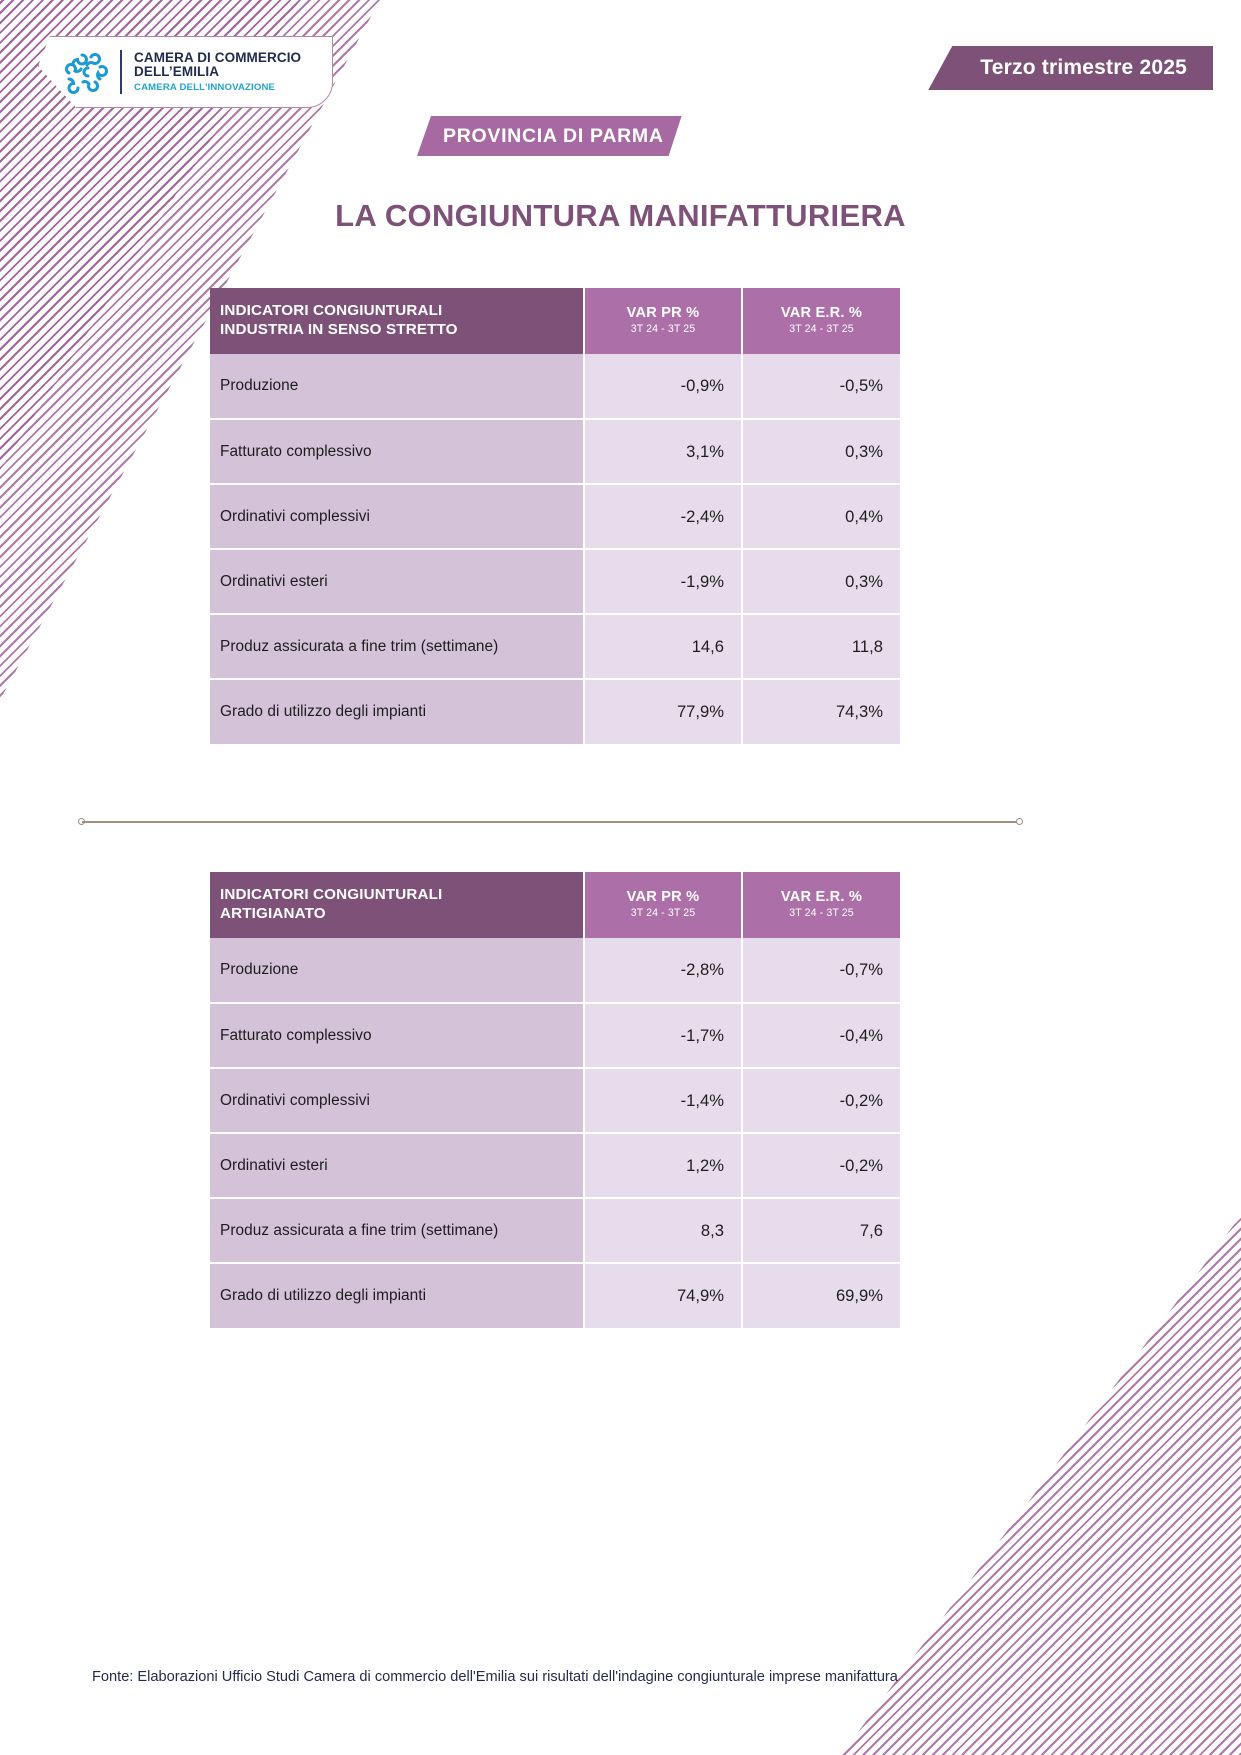 The height and width of the screenshot is (1755, 1241). What do you see at coordinates (553, 135) in the screenshot?
I see `province-badge-label: PROVINCIA DI PARMA` at bounding box center [553, 135].